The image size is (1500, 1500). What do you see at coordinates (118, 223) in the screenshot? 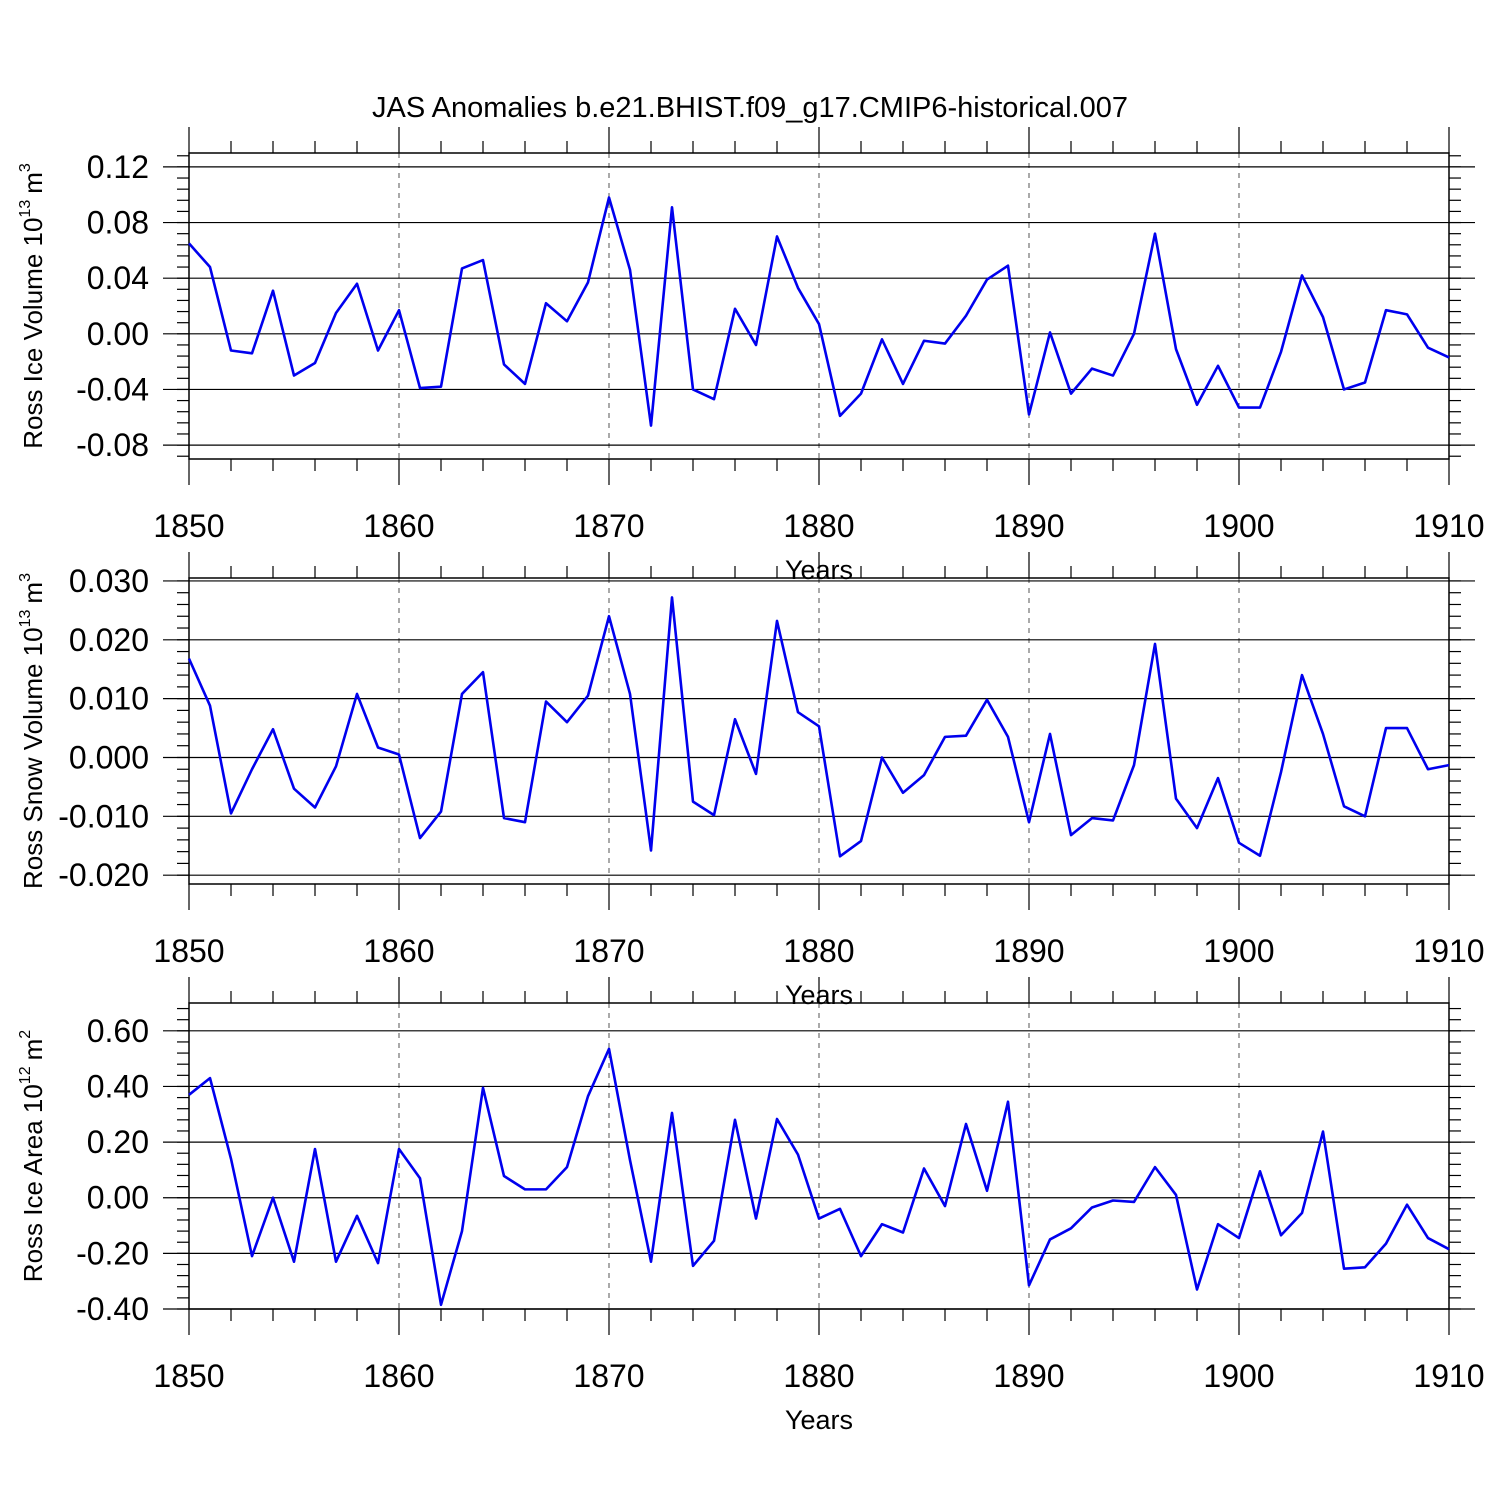
I see `y-tick-label: 0.08` at bounding box center [118, 223].